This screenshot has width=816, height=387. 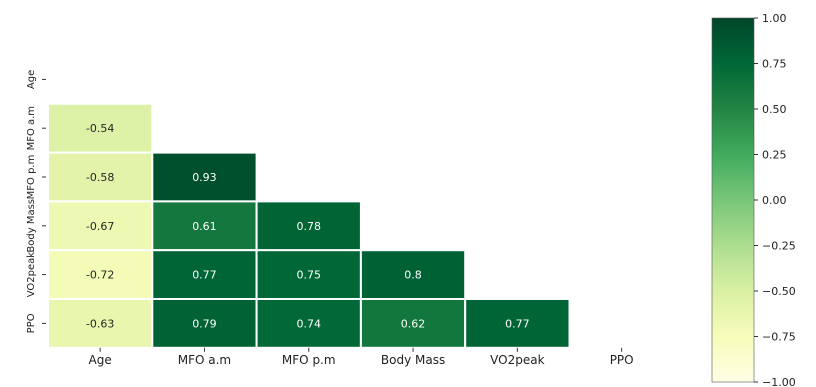 I want to click on y-tick-label: VO2peak, so click(x=31, y=275).